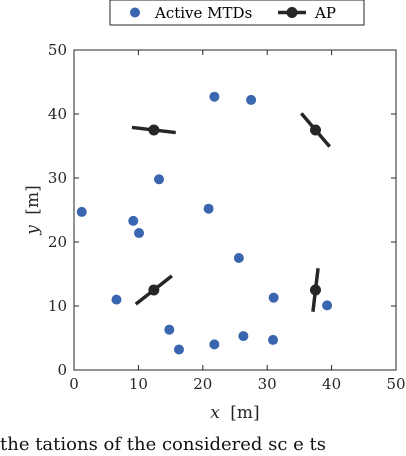  I want to click on y-tick-label: 20, so click(57, 242).